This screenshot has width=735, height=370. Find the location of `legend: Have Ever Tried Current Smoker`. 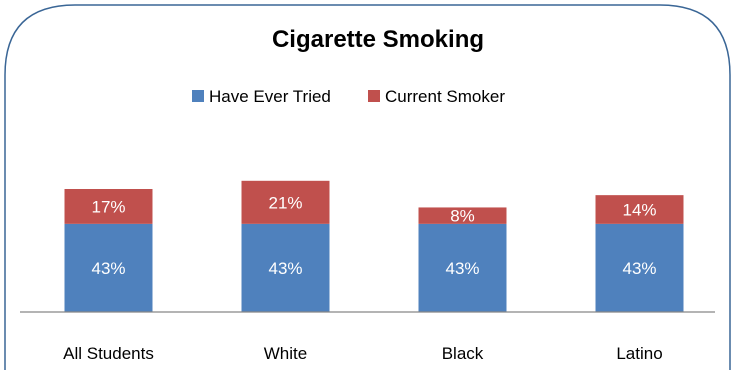

legend: Have Ever Tried Current Smoker is located at coordinates (348, 96).